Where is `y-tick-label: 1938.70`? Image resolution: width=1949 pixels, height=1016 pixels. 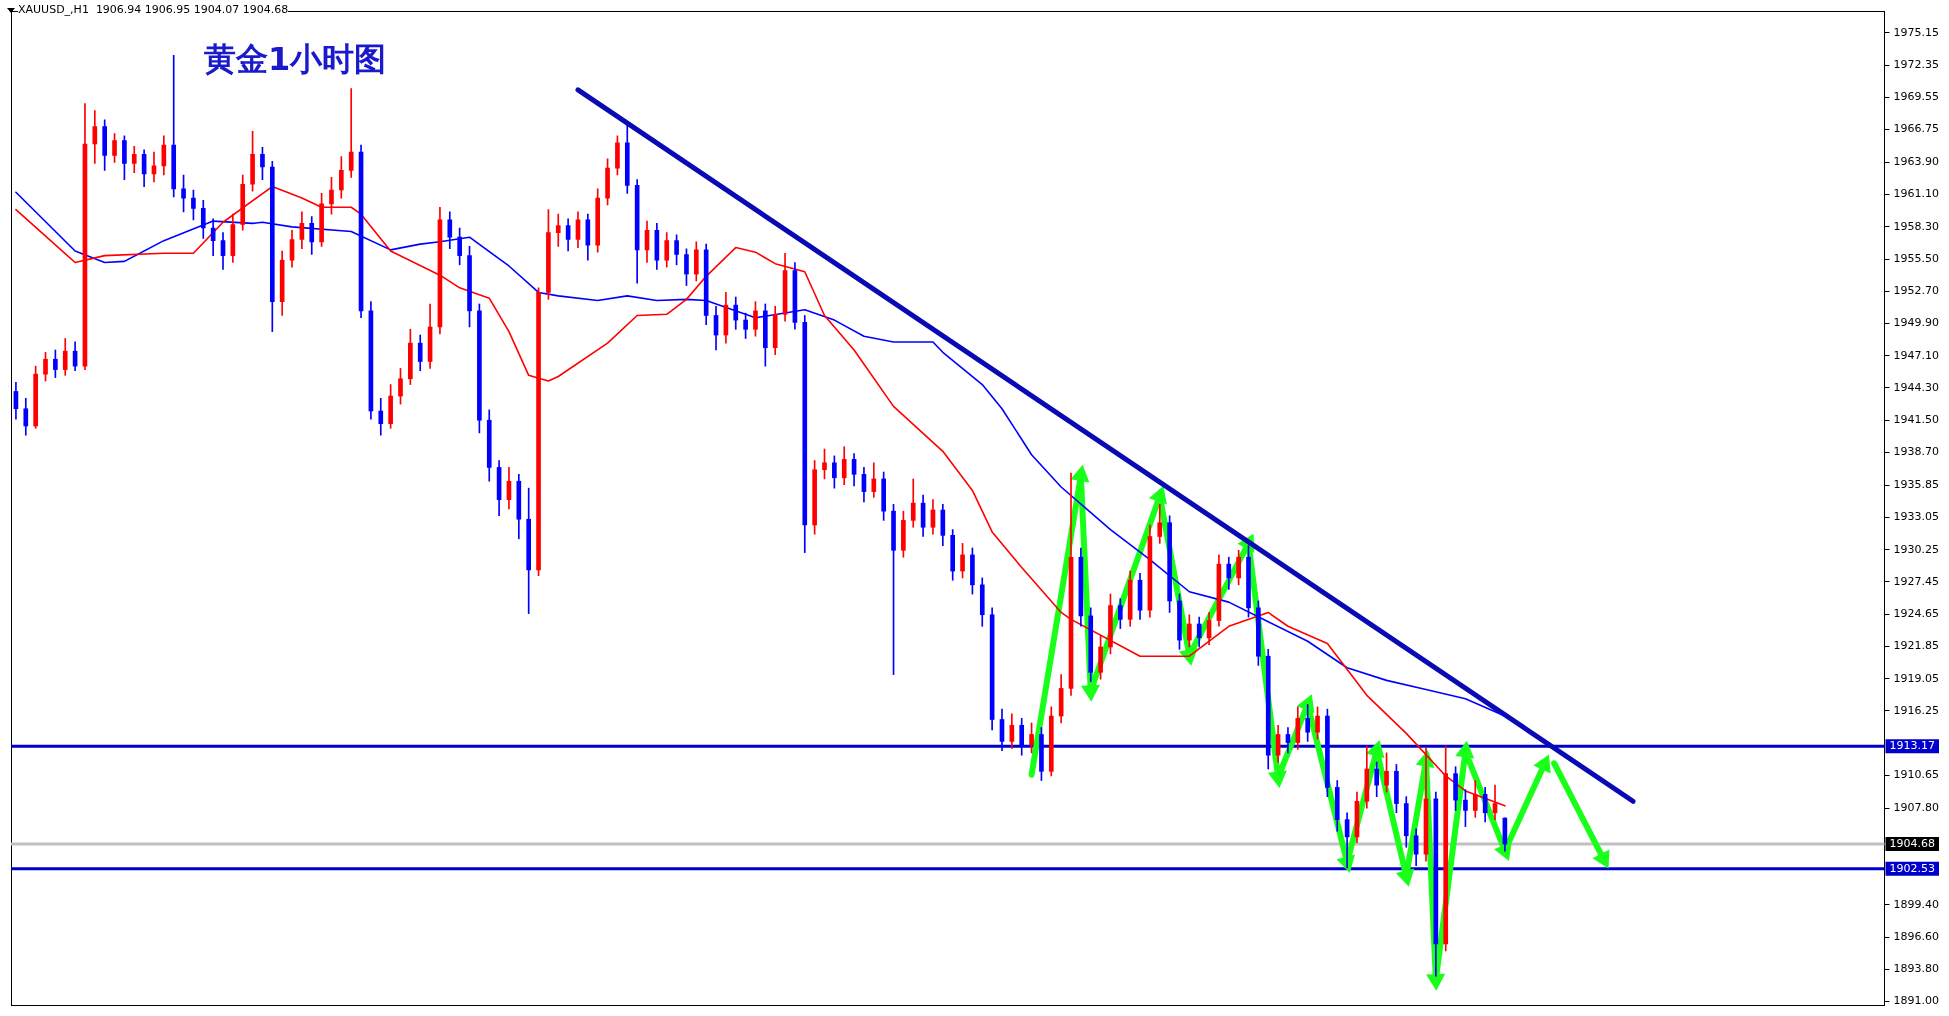 y-tick-label: 1938.70 is located at coordinates (1916, 452).